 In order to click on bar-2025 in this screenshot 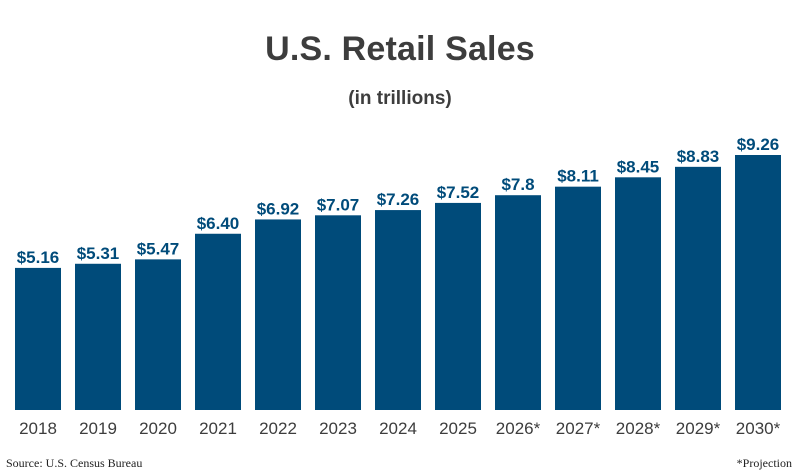, I will do `click(458, 306)`.